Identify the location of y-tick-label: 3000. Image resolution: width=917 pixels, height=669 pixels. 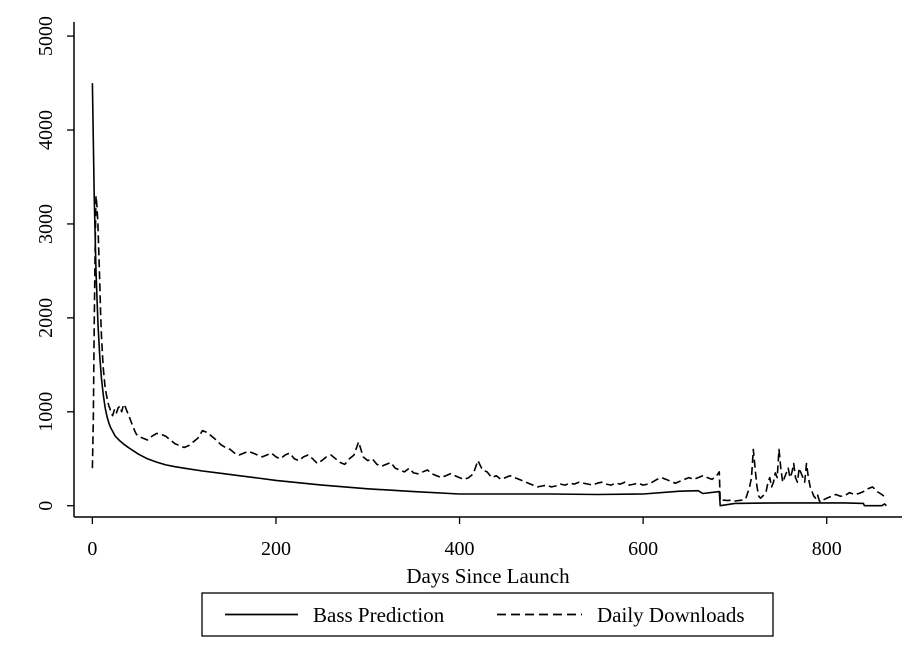
(46, 224).